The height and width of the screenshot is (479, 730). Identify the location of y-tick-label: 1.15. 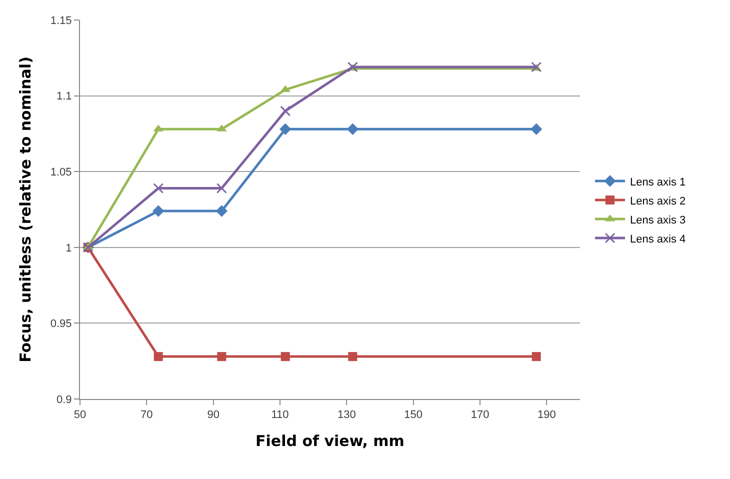
(61, 20).